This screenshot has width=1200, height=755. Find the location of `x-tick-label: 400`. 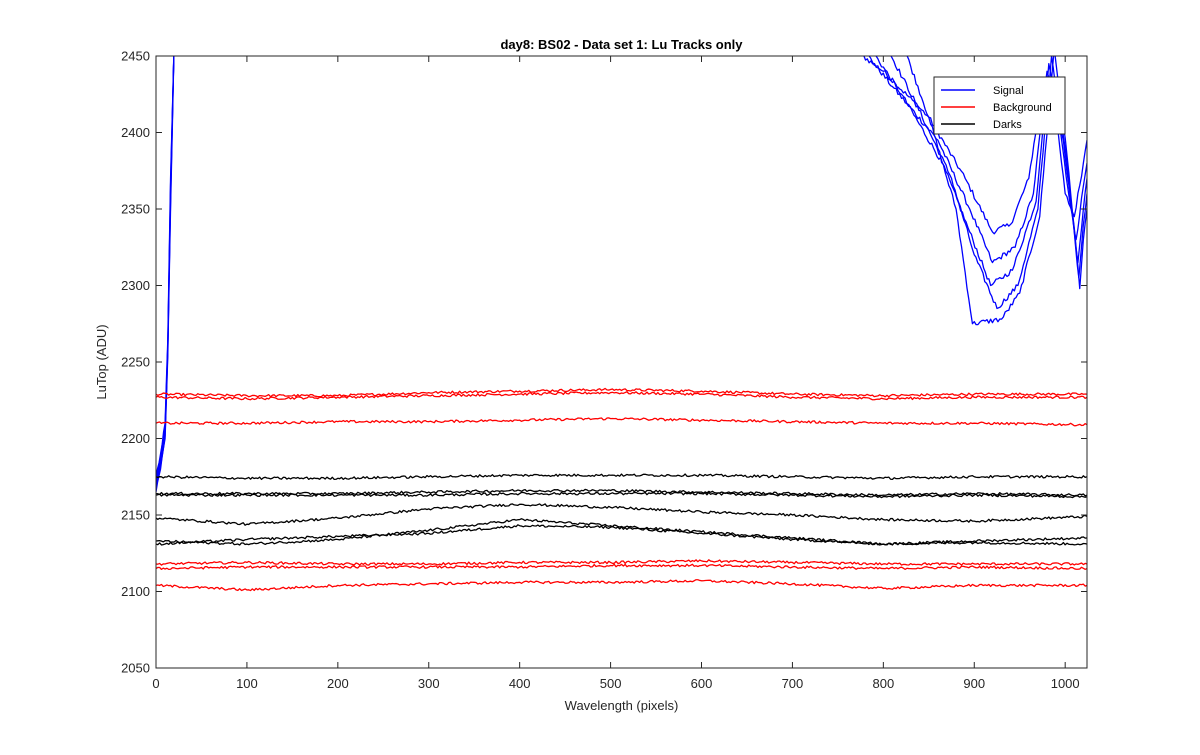

x-tick-label: 400 is located at coordinates (520, 683).